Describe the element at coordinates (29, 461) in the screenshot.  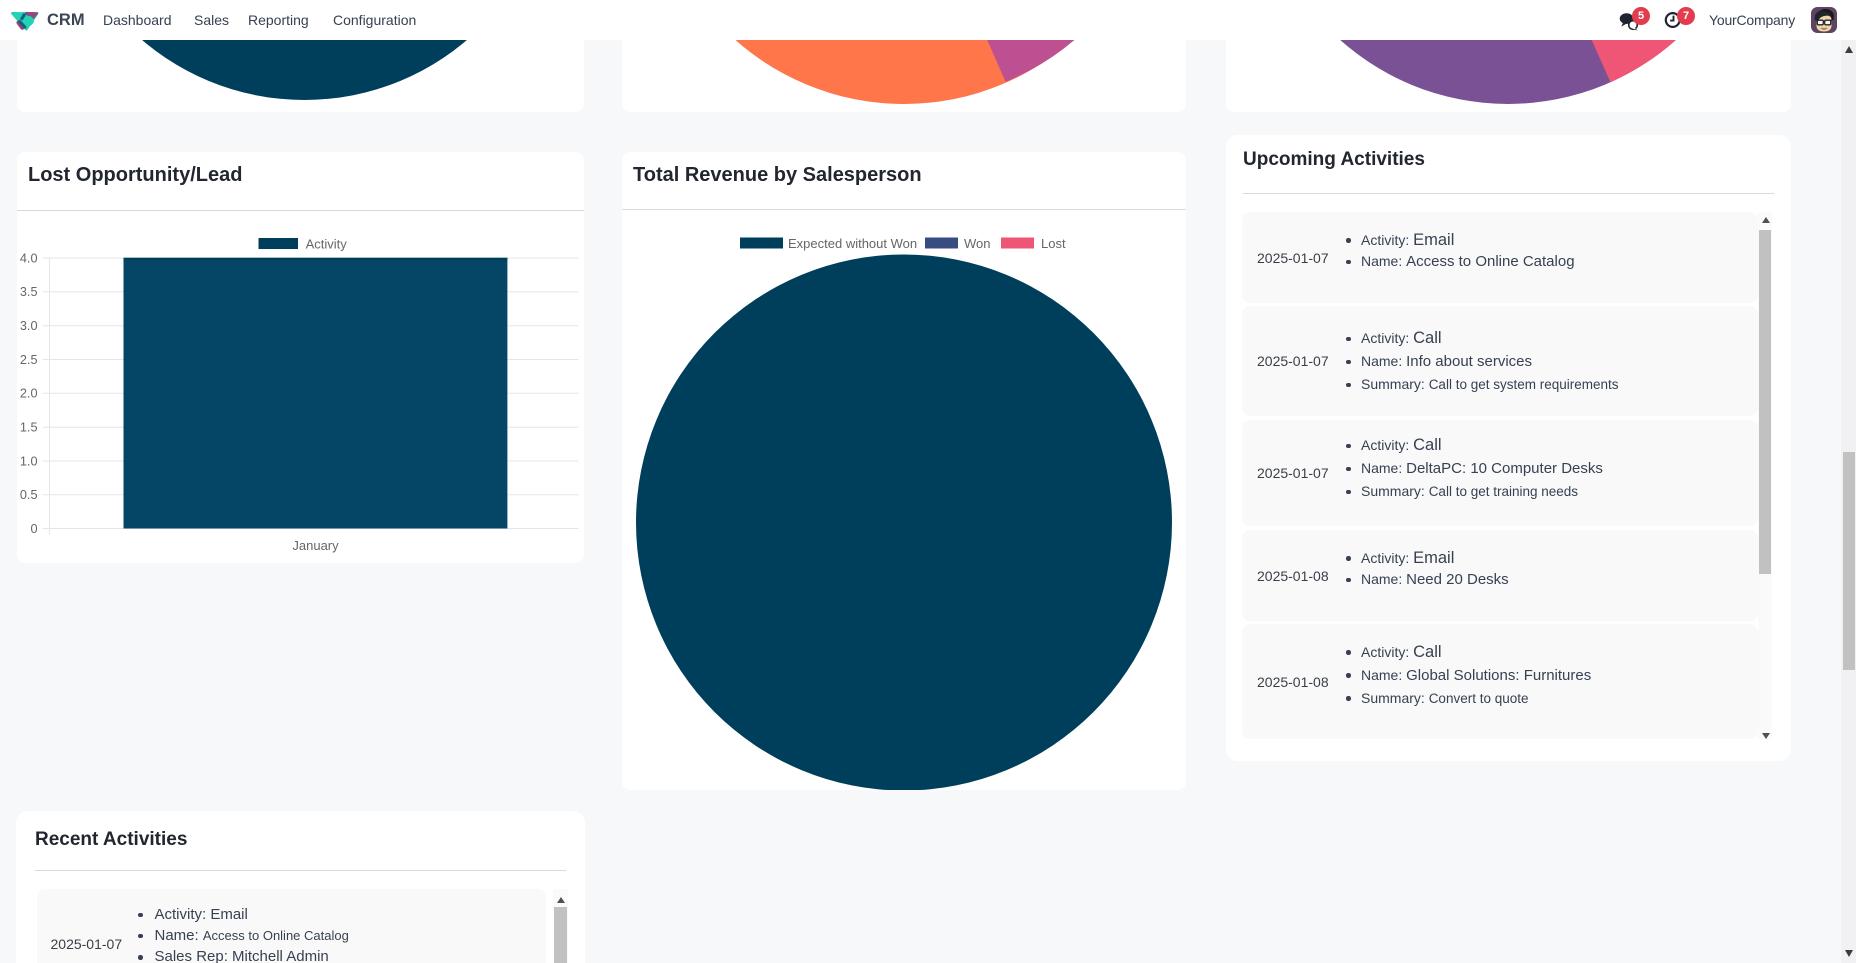
I see `svg-text: 1.0` at that location.